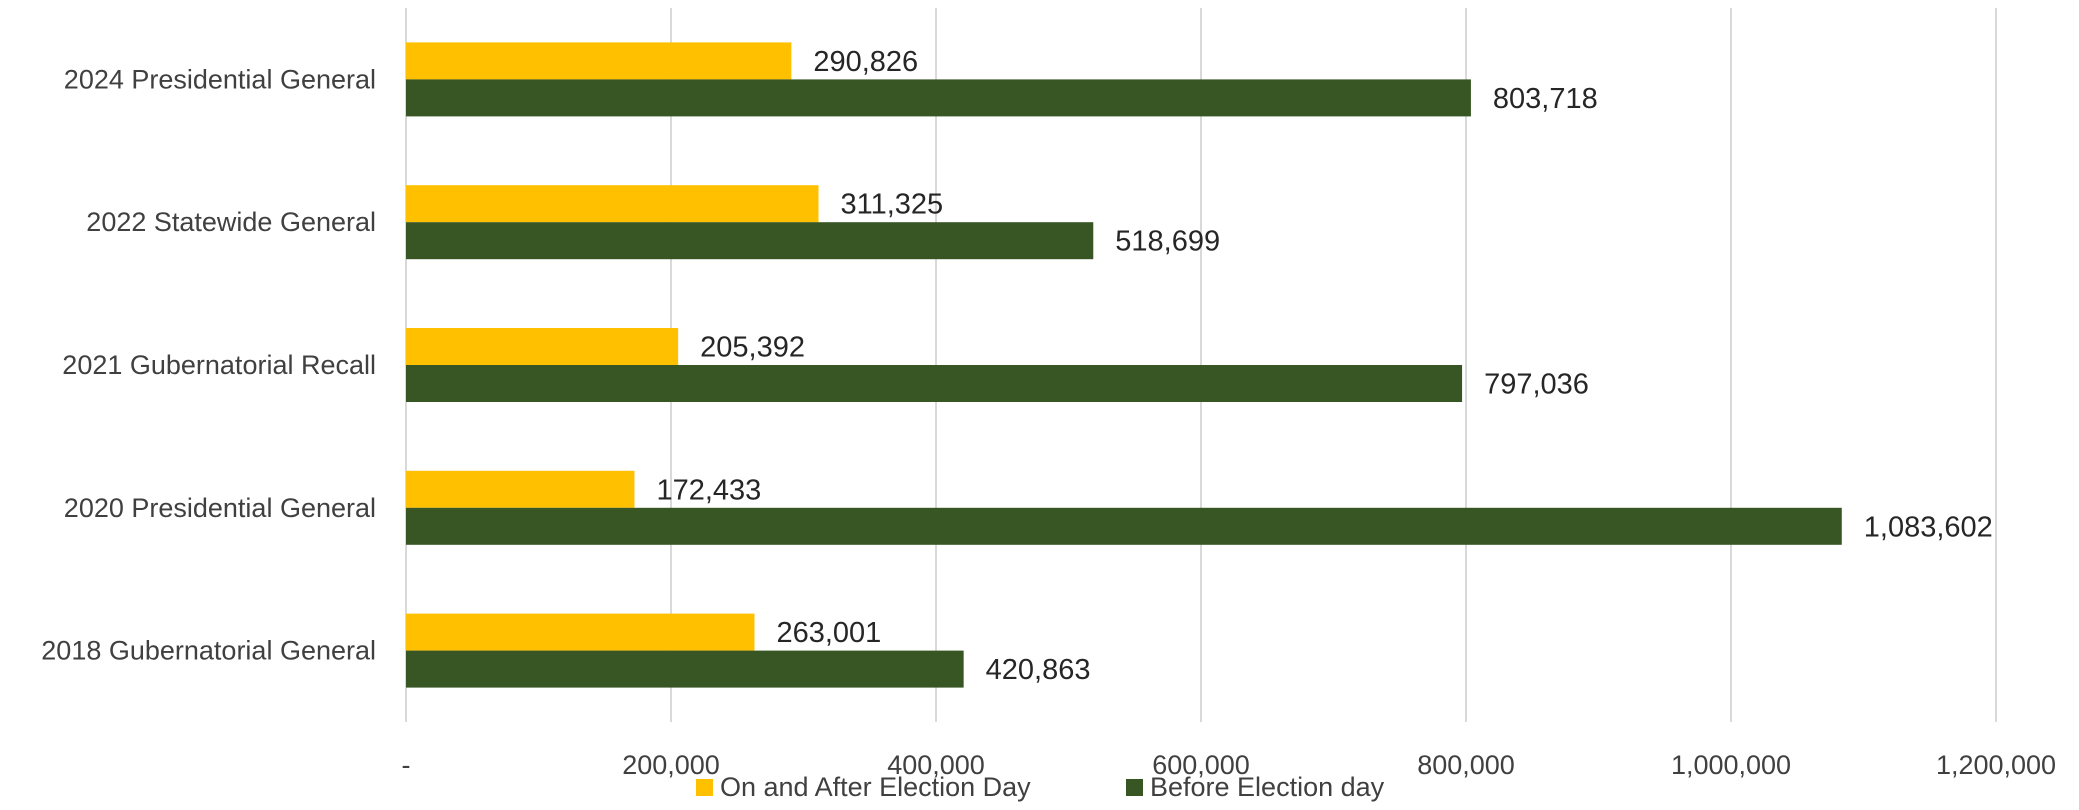 This screenshot has width=2079, height=810. Describe the element at coordinates (1201, 765) in the screenshot. I see `x-tick-label: 600,000` at that location.